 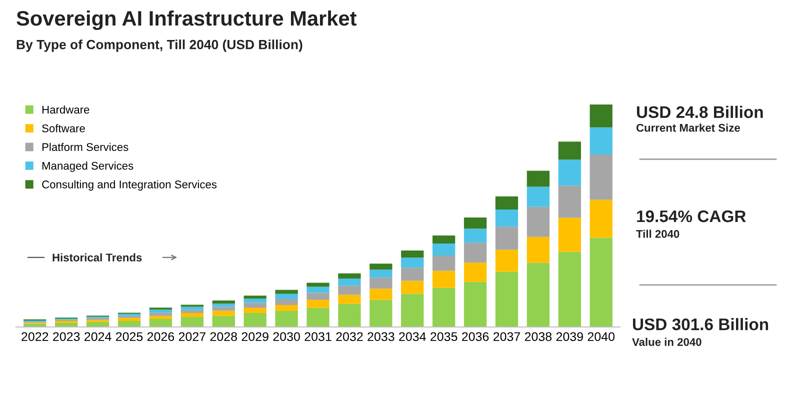 What do you see at coordinates (35, 337) in the screenshot?
I see `x-tick-label: 2022` at bounding box center [35, 337].